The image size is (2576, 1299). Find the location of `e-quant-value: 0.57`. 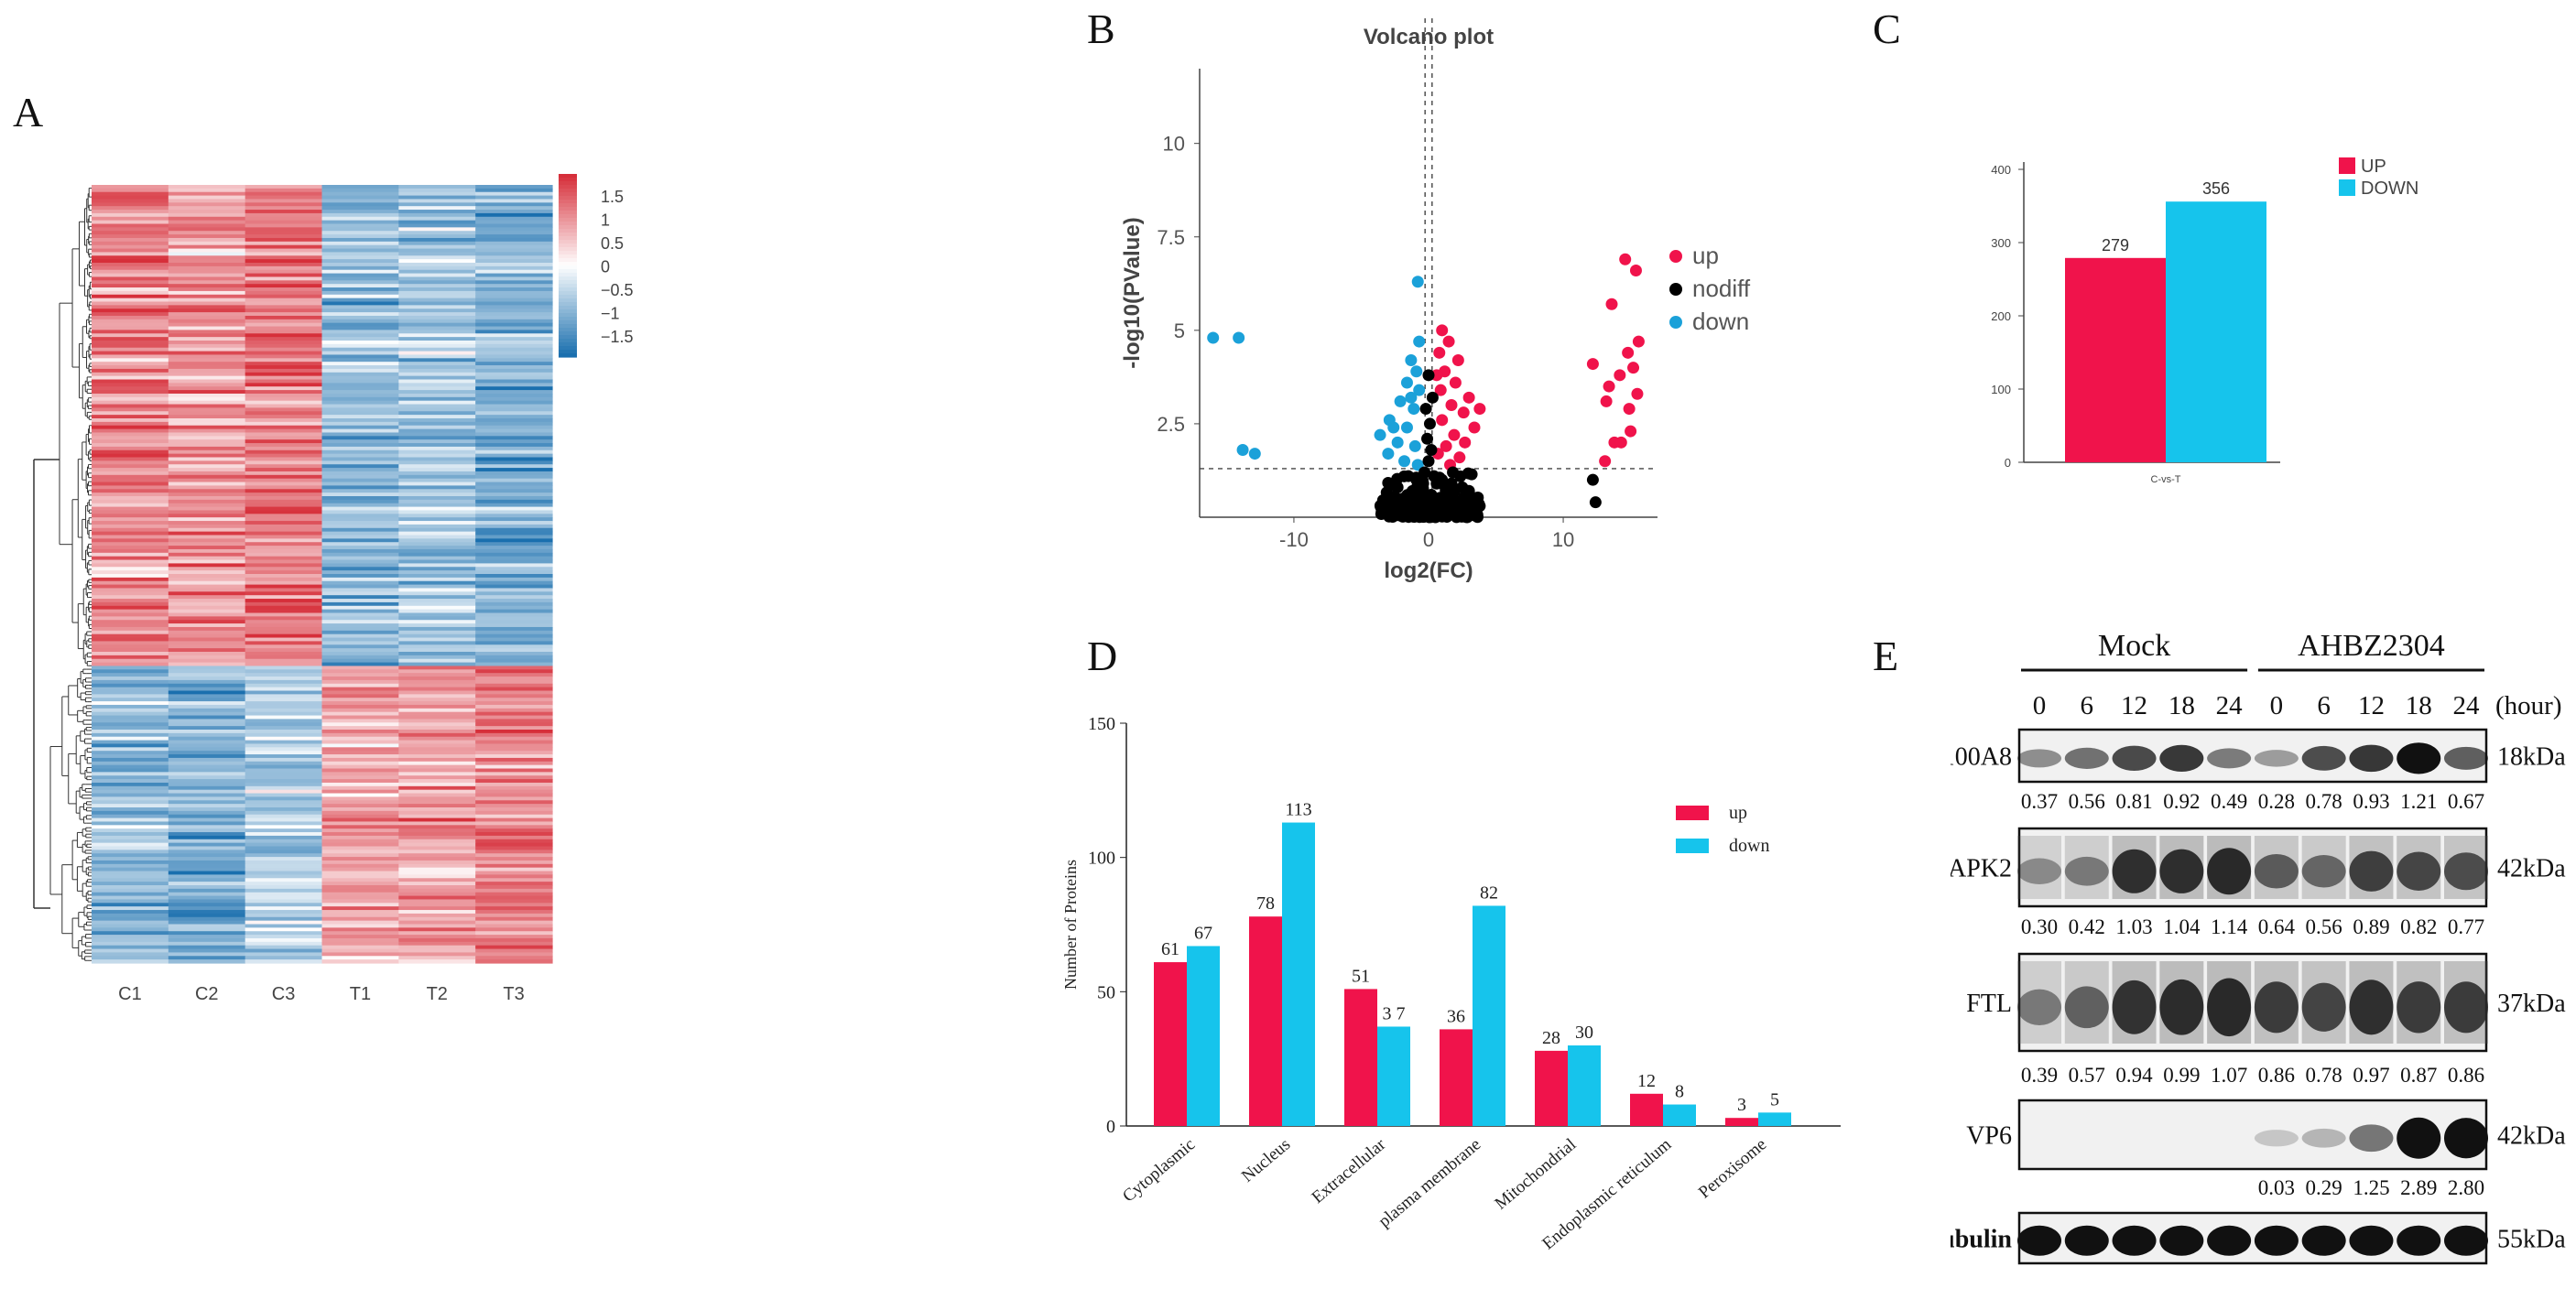

e-quant-value: 0.57 is located at coordinates (2087, 1076).